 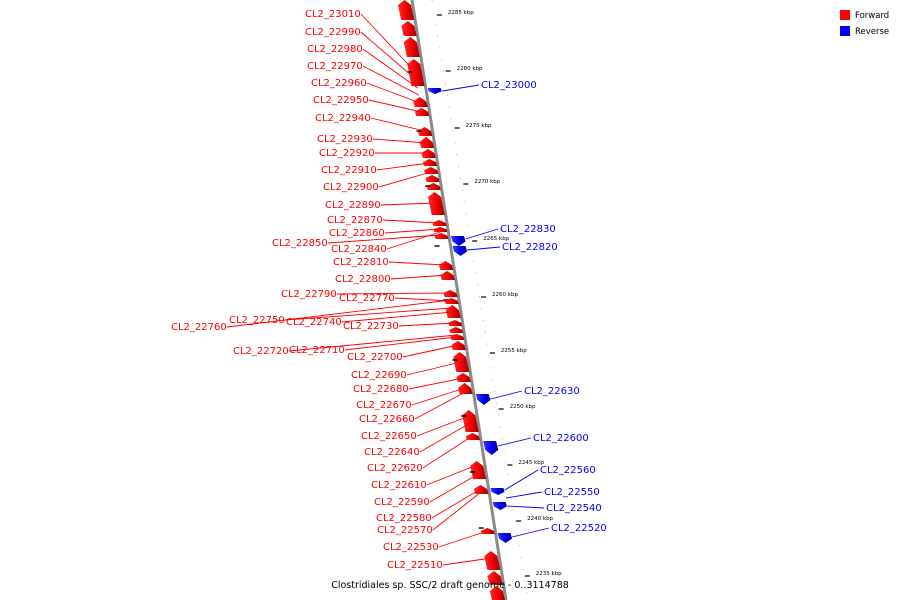 What do you see at coordinates (864, 23) in the screenshot?
I see `legend: Forward Reverse` at bounding box center [864, 23].